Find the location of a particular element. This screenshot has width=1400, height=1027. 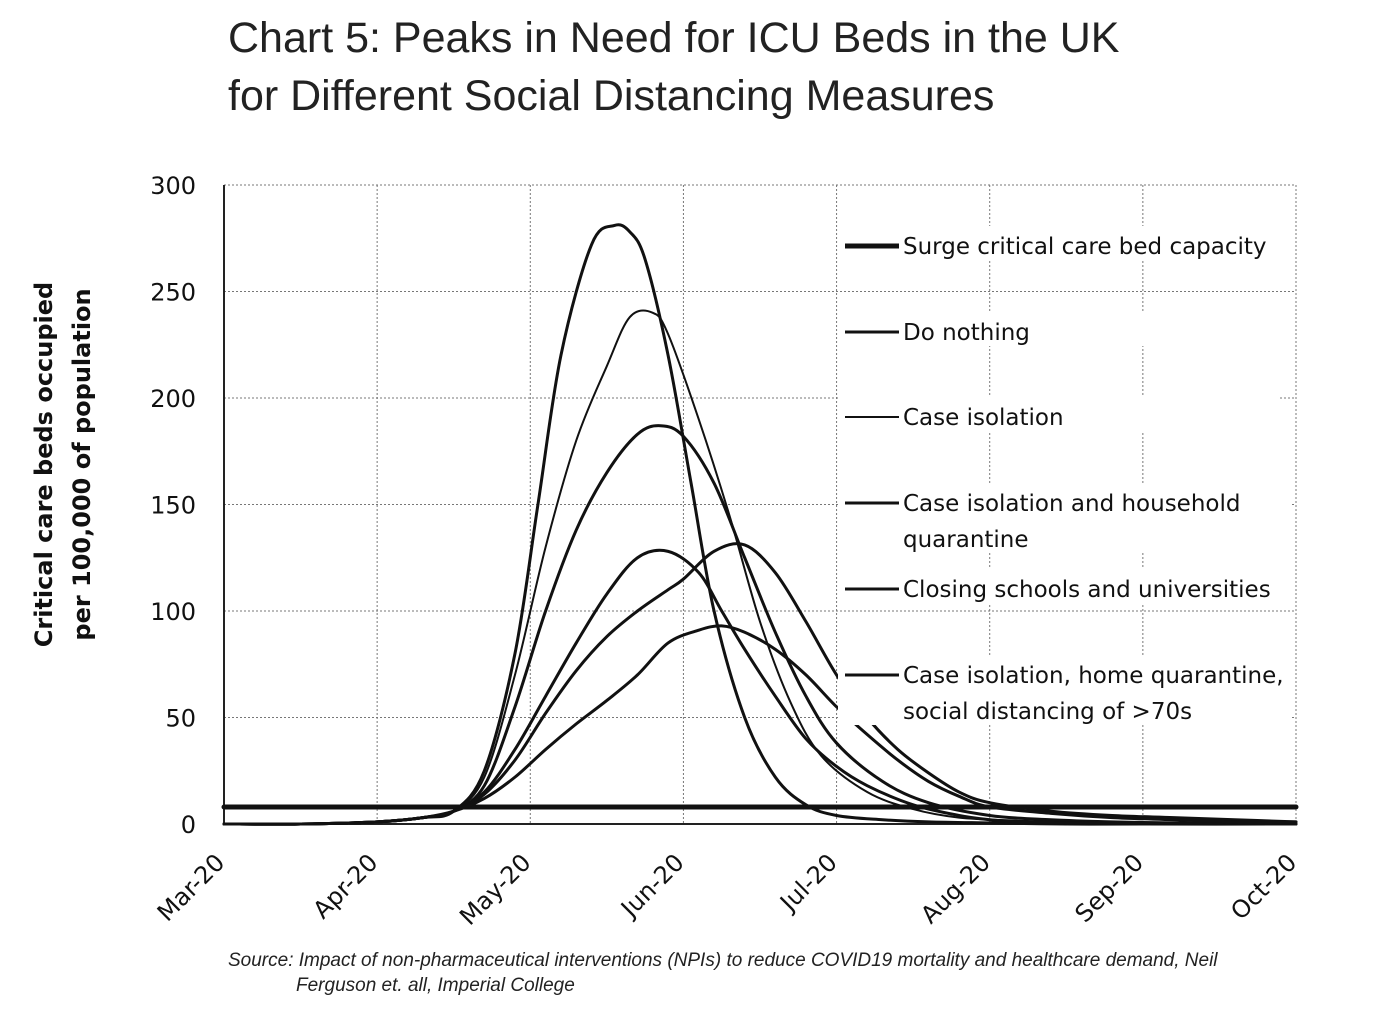

y-axis-ticks: 0 50 100 150 200 250 300 is located at coordinates (173, 505).